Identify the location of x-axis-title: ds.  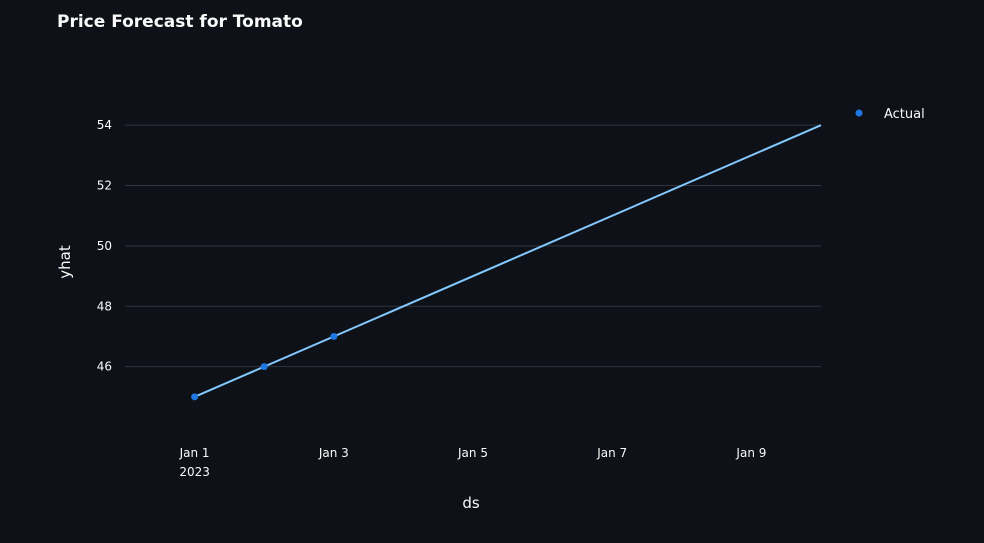
(471, 503).